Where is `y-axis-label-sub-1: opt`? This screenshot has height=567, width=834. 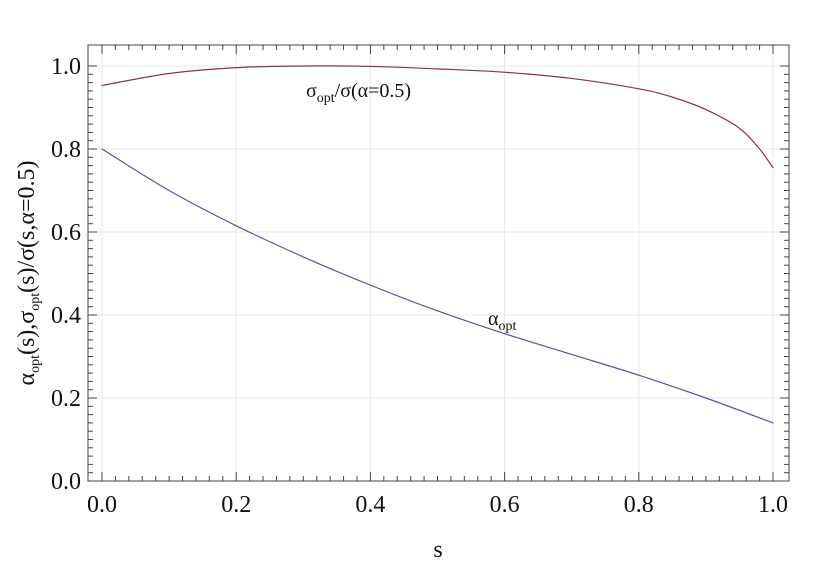
y-axis-label-sub-1: opt is located at coordinates (35, 364).